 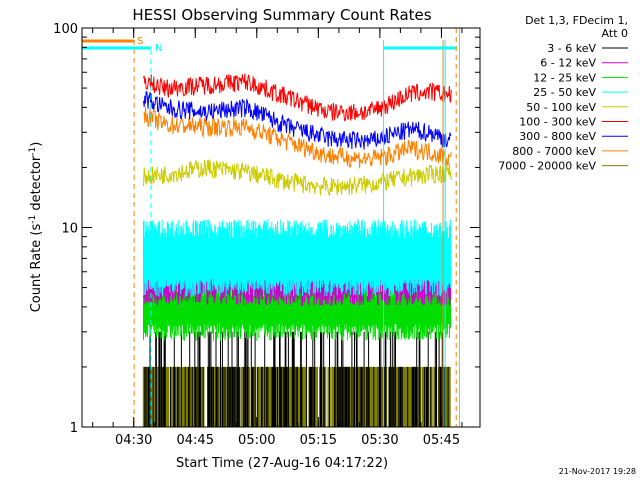 I want to click on legend-label: 50 - 100 keV, so click(x=561, y=107).